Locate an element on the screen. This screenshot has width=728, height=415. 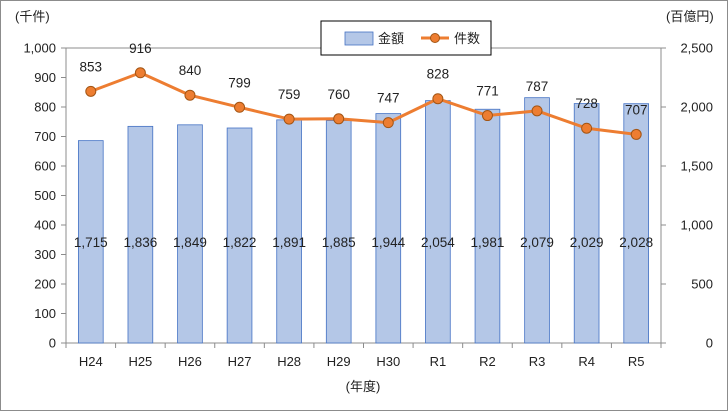
x-axis-tick-label: H25 is located at coordinates (140, 361).